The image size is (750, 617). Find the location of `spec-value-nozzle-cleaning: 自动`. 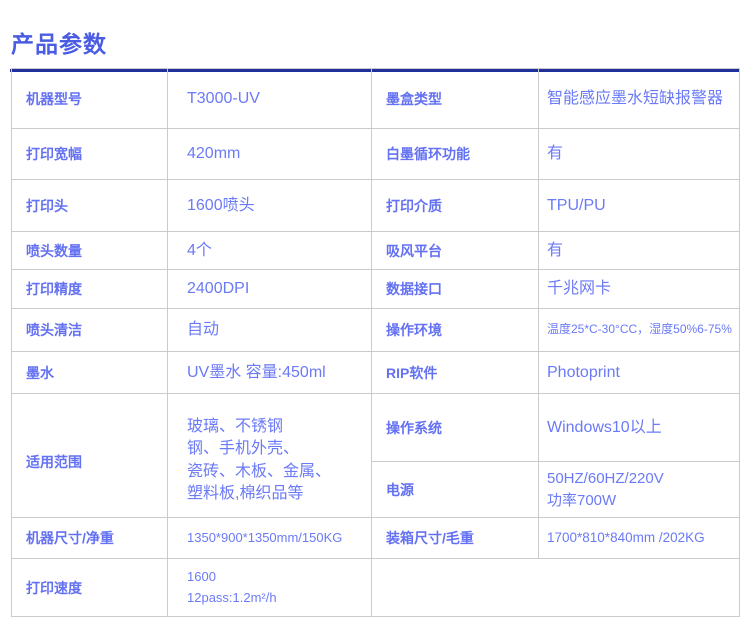

spec-value-nozzle-cleaning: 自动 is located at coordinates (269, 330).